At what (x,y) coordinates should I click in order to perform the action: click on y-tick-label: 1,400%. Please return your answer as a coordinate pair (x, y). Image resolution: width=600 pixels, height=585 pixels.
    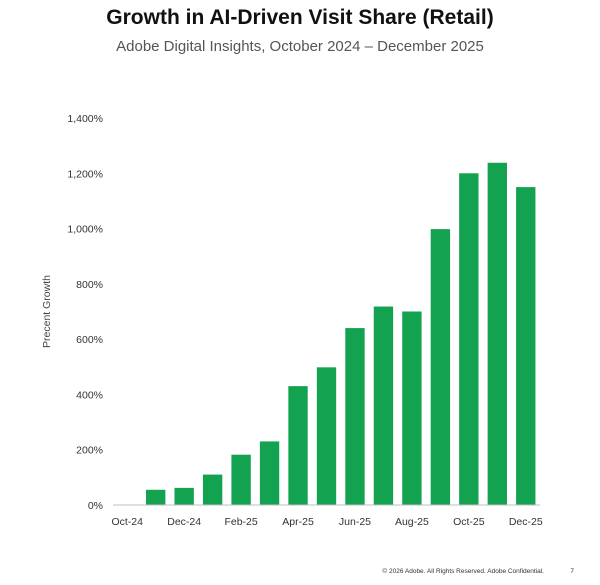
    Looking at the image, I should click on (85, 119).